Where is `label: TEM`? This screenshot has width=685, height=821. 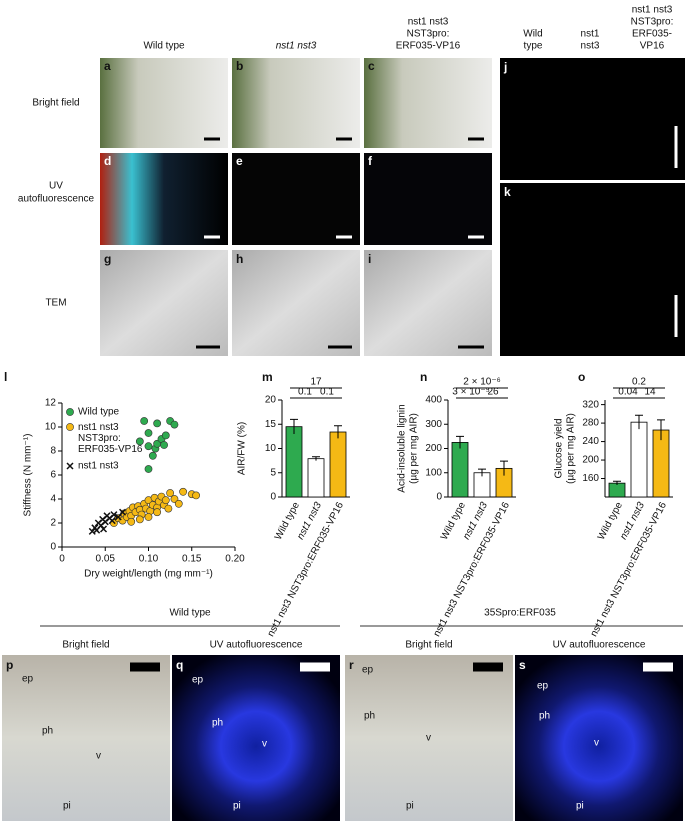 label: TEM is located at coordinates (55, 303).